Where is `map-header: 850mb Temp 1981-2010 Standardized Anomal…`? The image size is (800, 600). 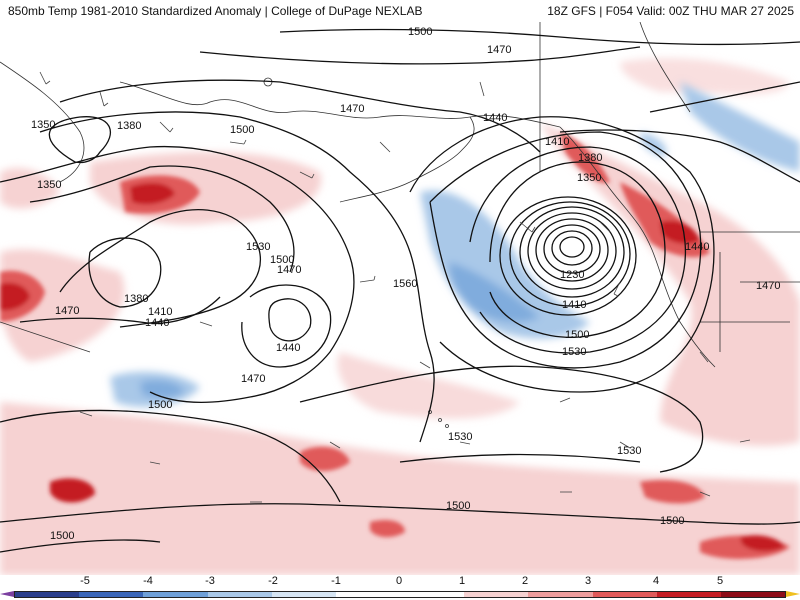 map-header: 850mb Temp 1981-2010 Standardized Anomal… is located at coordinates (400, 11).